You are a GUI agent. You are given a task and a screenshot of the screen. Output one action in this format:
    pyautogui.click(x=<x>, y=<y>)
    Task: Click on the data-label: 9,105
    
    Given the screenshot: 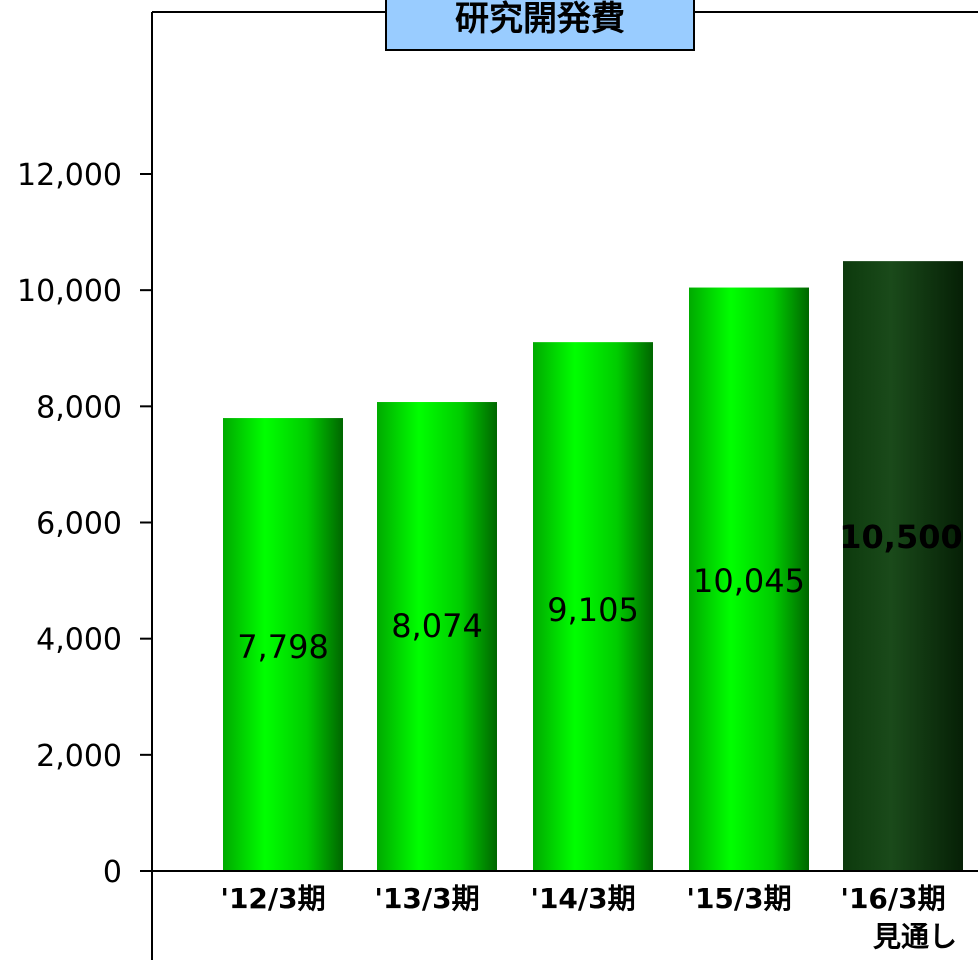 What is the action you would take?
    pyautogui.click(x=593, y=610)
    